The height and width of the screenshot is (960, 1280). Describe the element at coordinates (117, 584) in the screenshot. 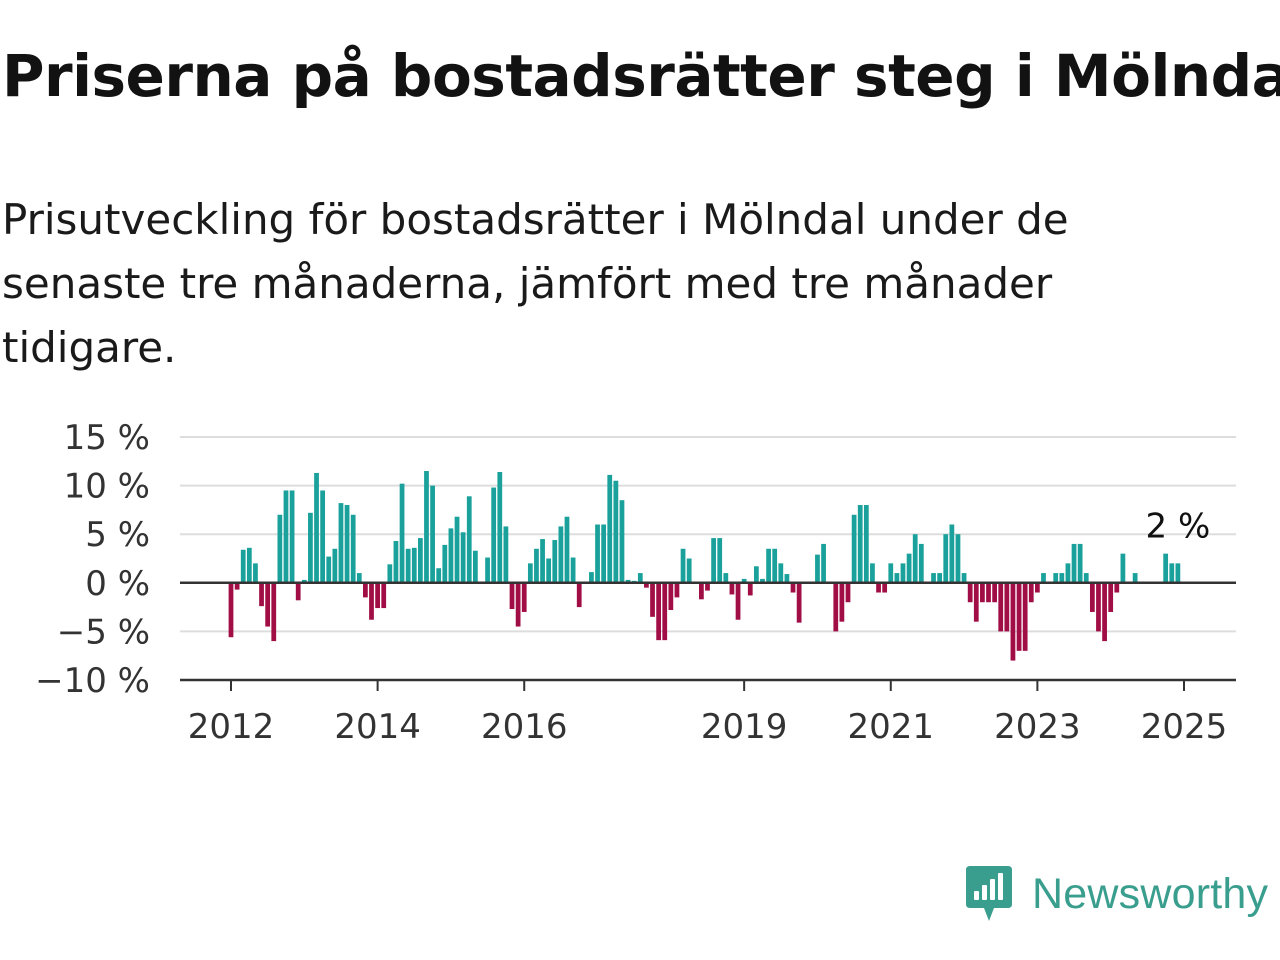

I see `y-tick-label: 0 %` at that location.